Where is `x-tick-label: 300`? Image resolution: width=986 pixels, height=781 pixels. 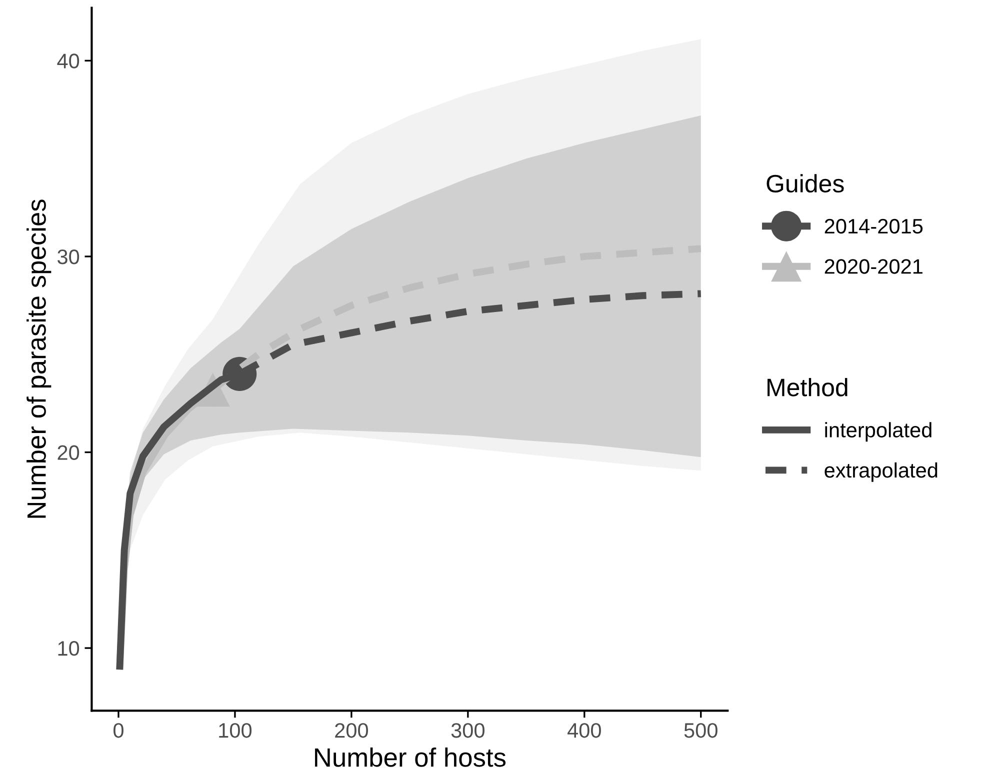
x-tick-label: 300 is located at coordinates (467, 730).